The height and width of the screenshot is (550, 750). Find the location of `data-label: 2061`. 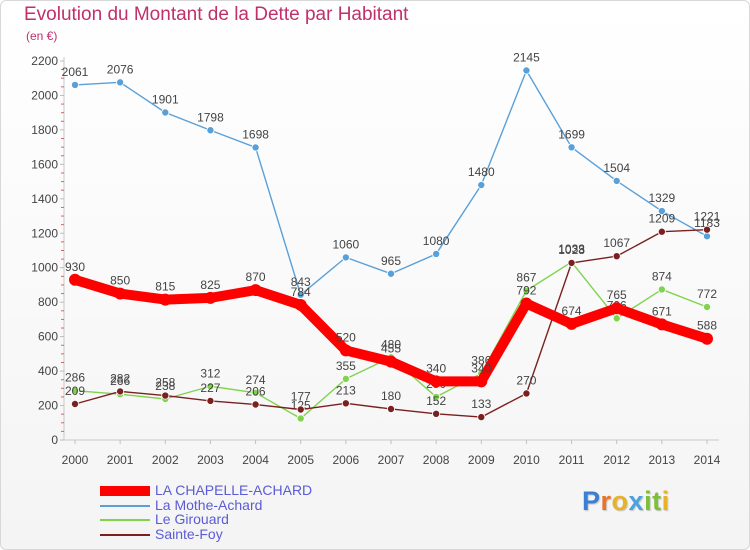

data-label: 2061 is located at coordinates (75, 72).